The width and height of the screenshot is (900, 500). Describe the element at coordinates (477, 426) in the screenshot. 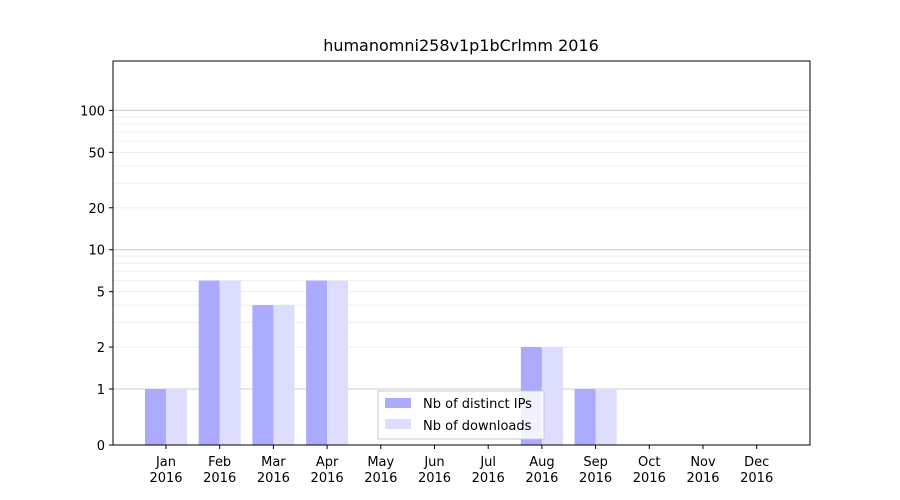

I see `legend-label-downloads: Nb of downloads` at that location.